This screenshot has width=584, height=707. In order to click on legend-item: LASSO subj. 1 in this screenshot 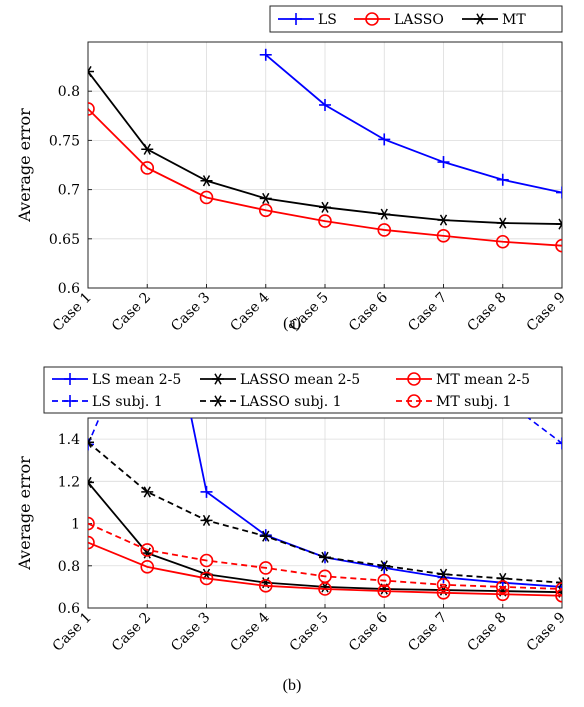, I will do `click(271, 402)`.